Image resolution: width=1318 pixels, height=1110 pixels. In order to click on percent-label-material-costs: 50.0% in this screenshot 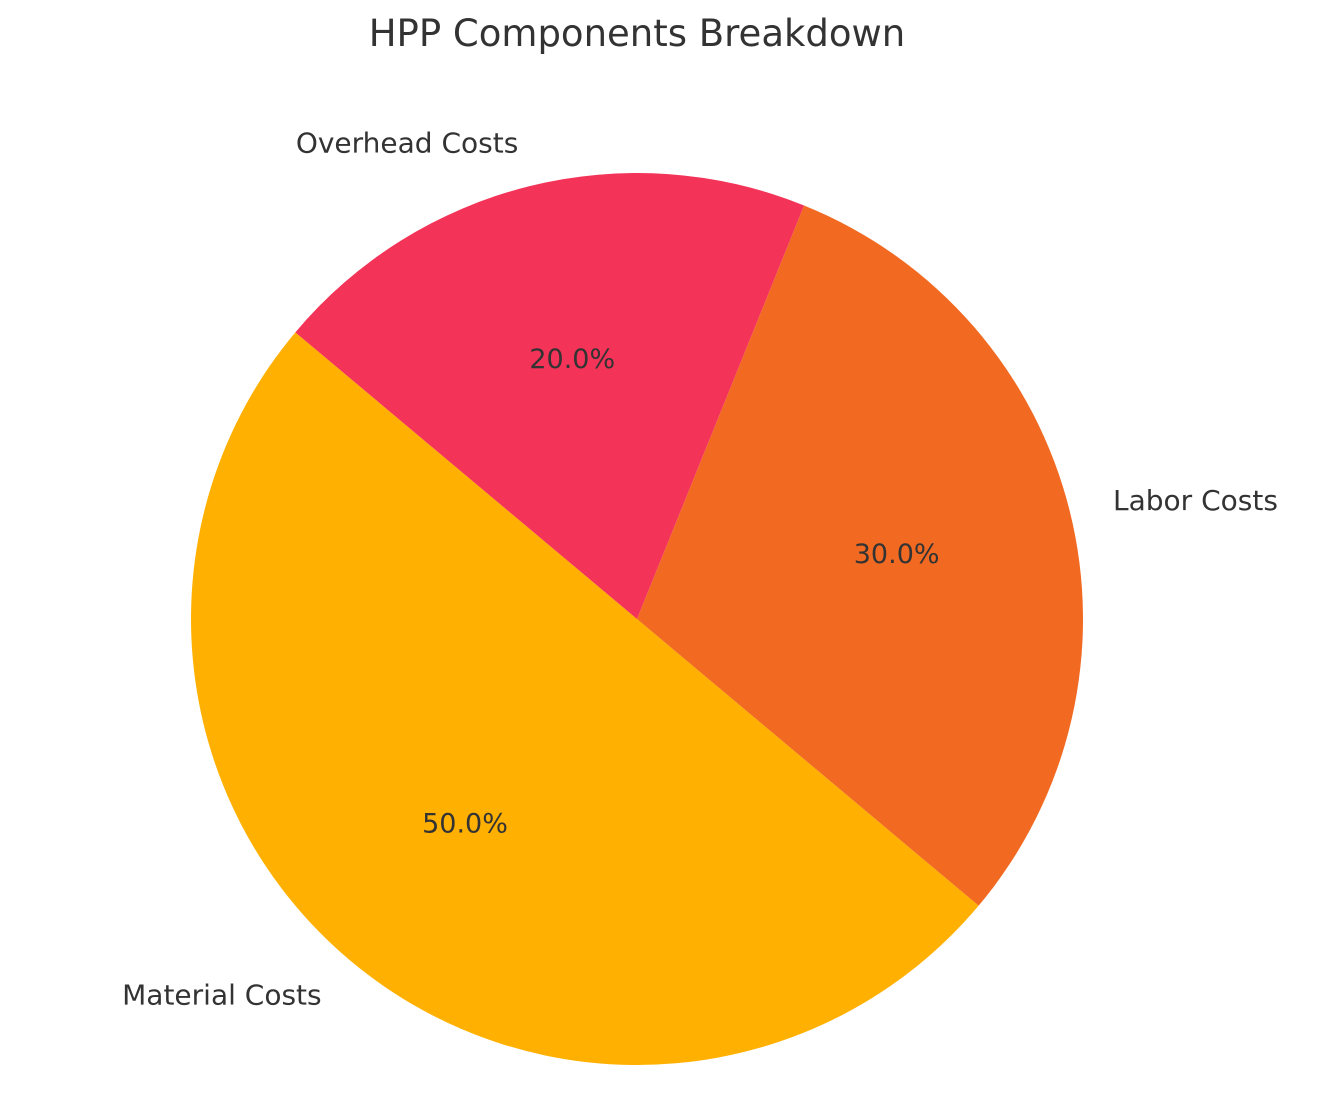, I will do `click(465, 823)`.